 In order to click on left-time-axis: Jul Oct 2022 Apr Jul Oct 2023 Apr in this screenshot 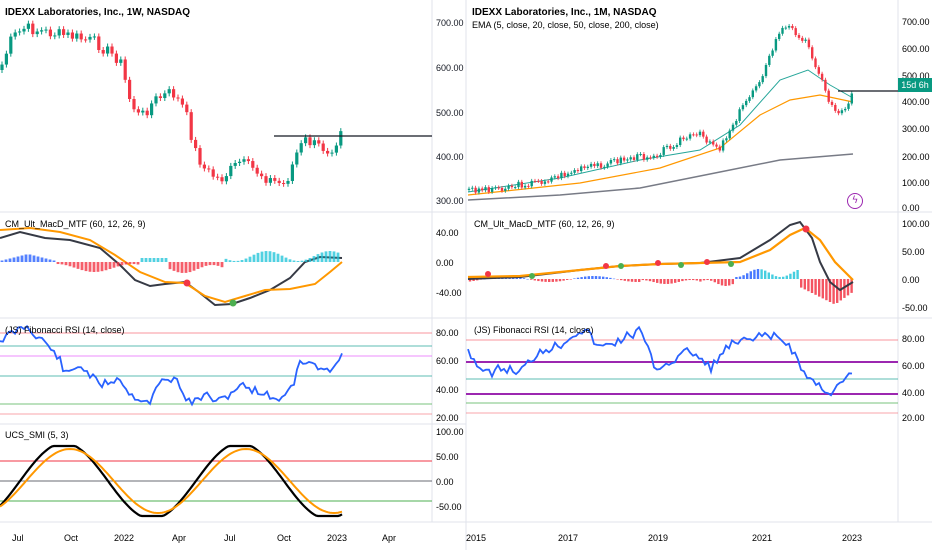, I will do `click(204, 538)`.